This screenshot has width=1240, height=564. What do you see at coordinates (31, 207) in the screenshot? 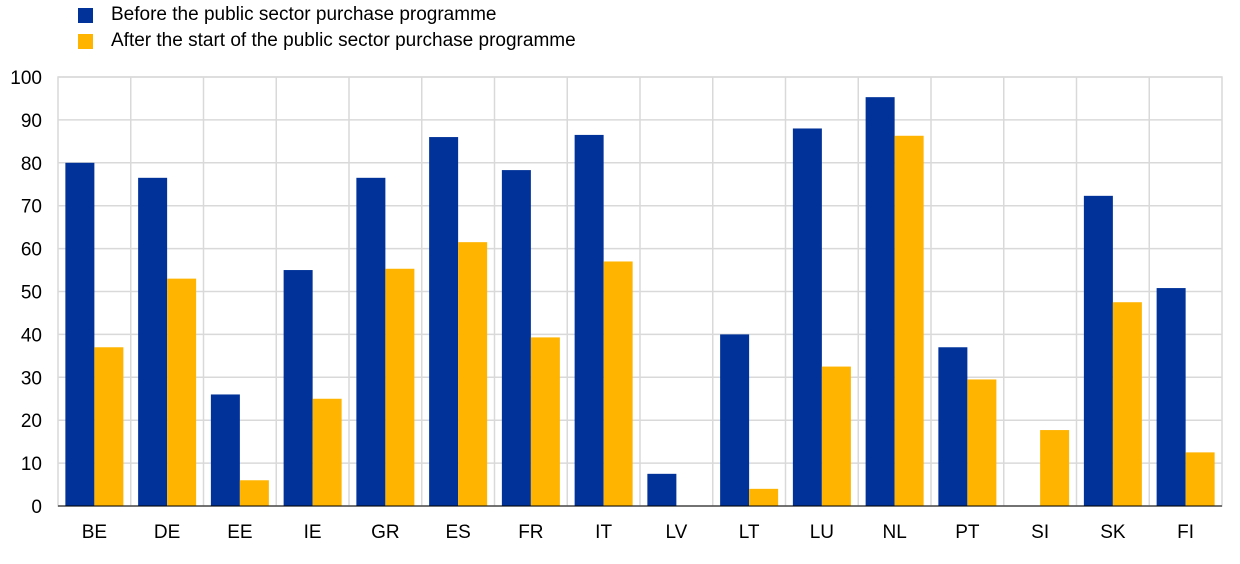
I see `y-tick-label: 70` at bounding box center [31, 207].